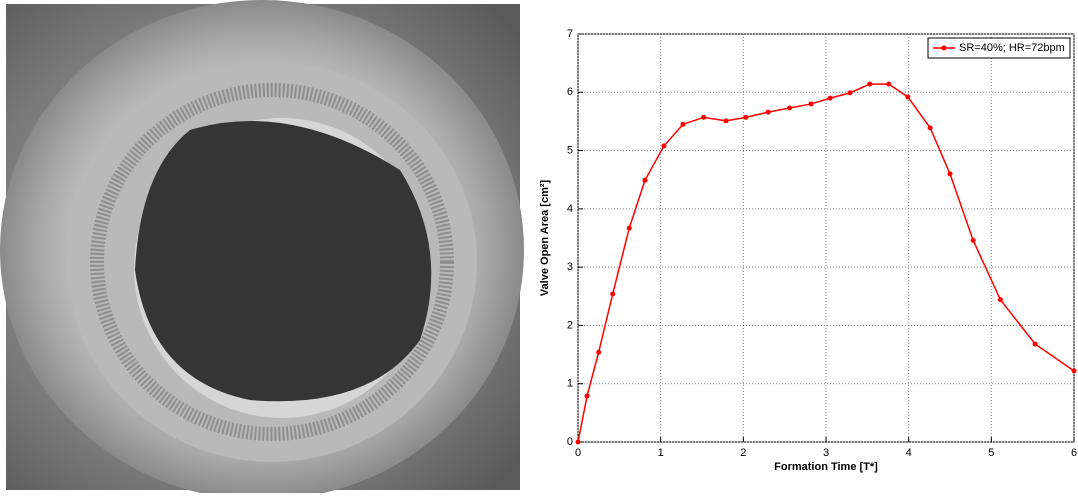  What do you see at coordinates (570, 34) in the screenshot?
I see `y-tick-label: 7` at bounding box center [570, 34].